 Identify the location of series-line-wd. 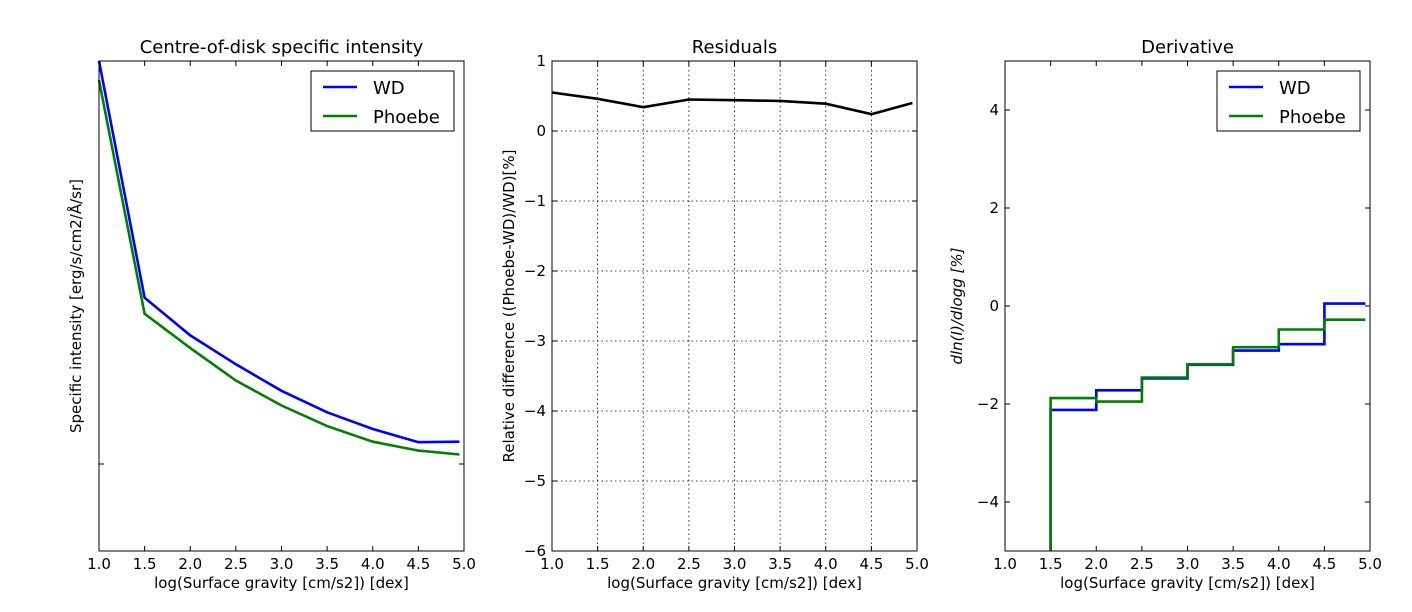
(1207, 426).